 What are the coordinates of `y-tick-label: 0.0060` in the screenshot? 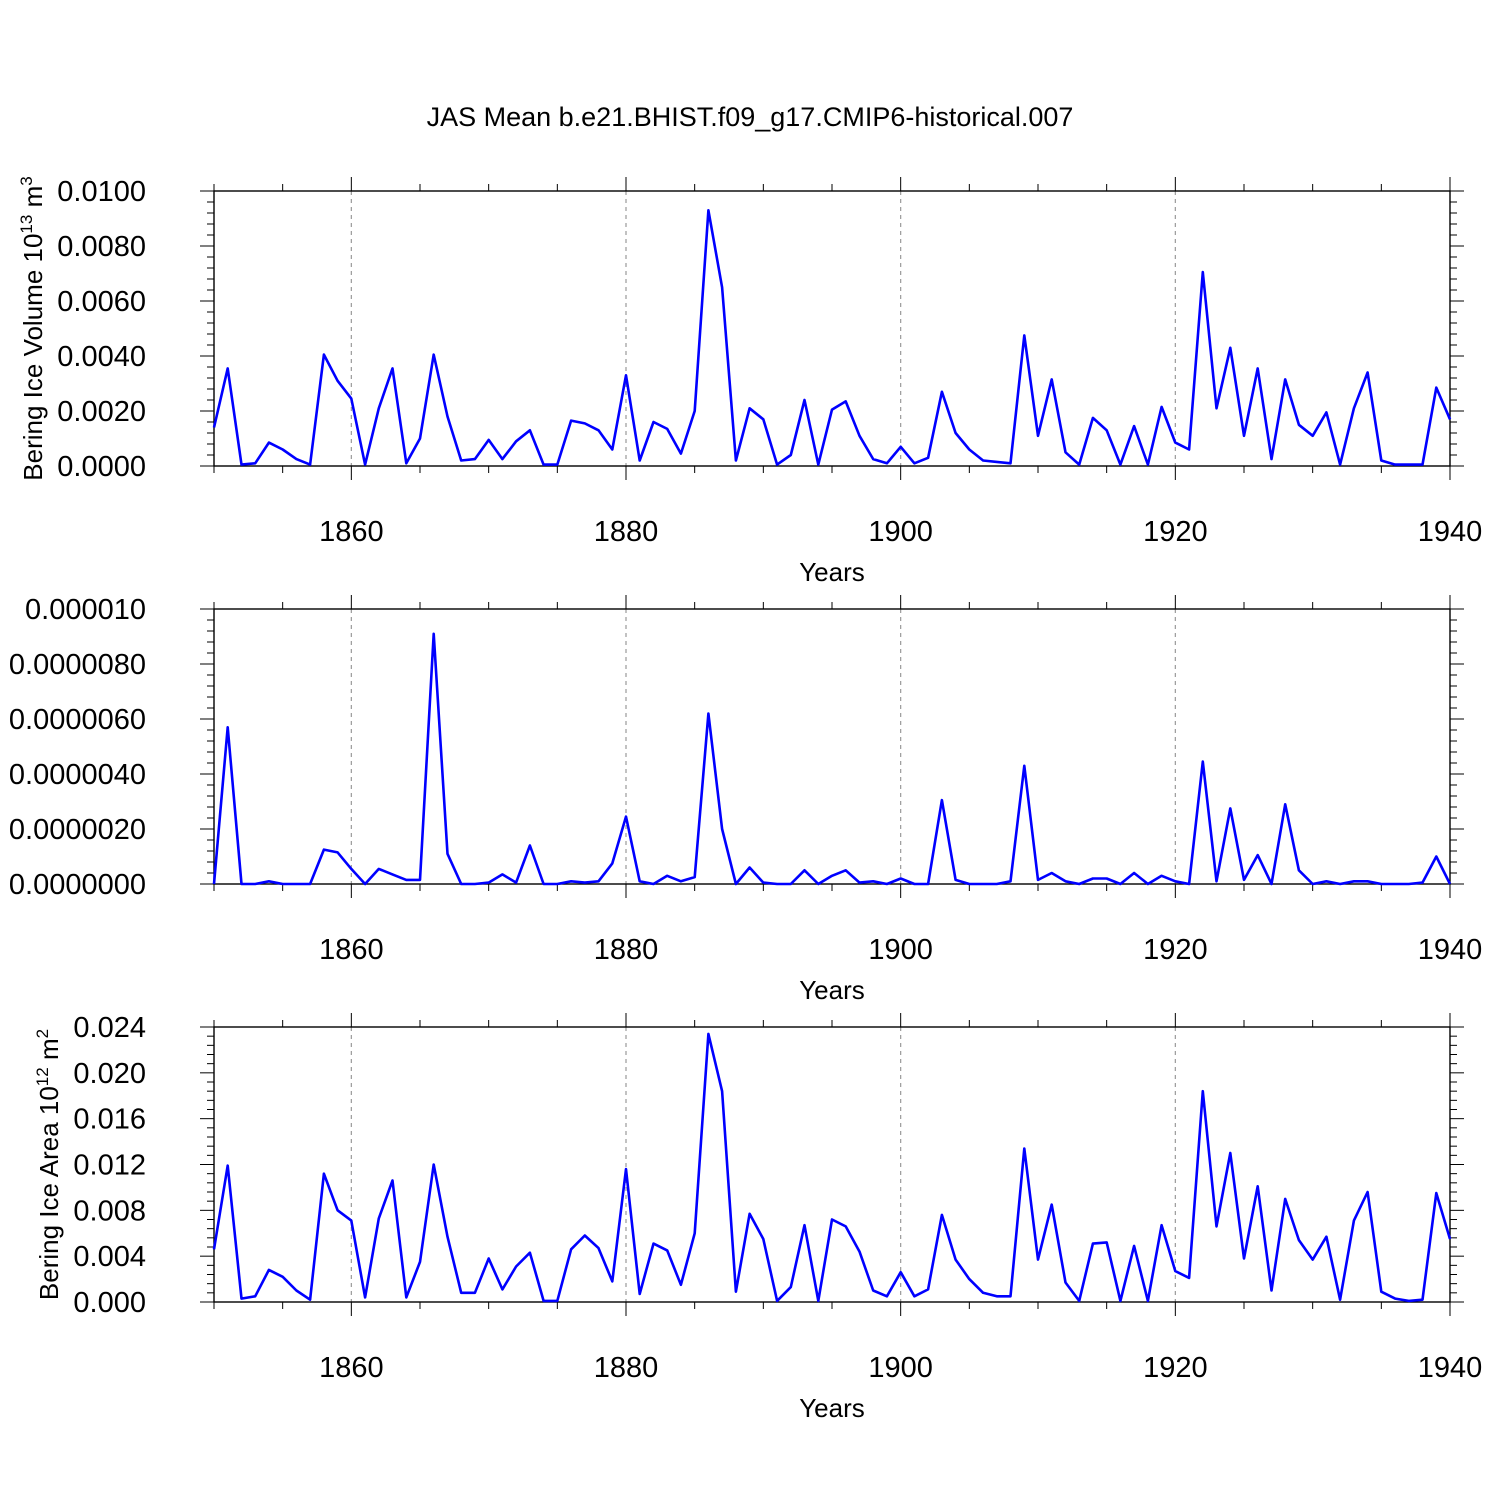 It's located at (101, 302).